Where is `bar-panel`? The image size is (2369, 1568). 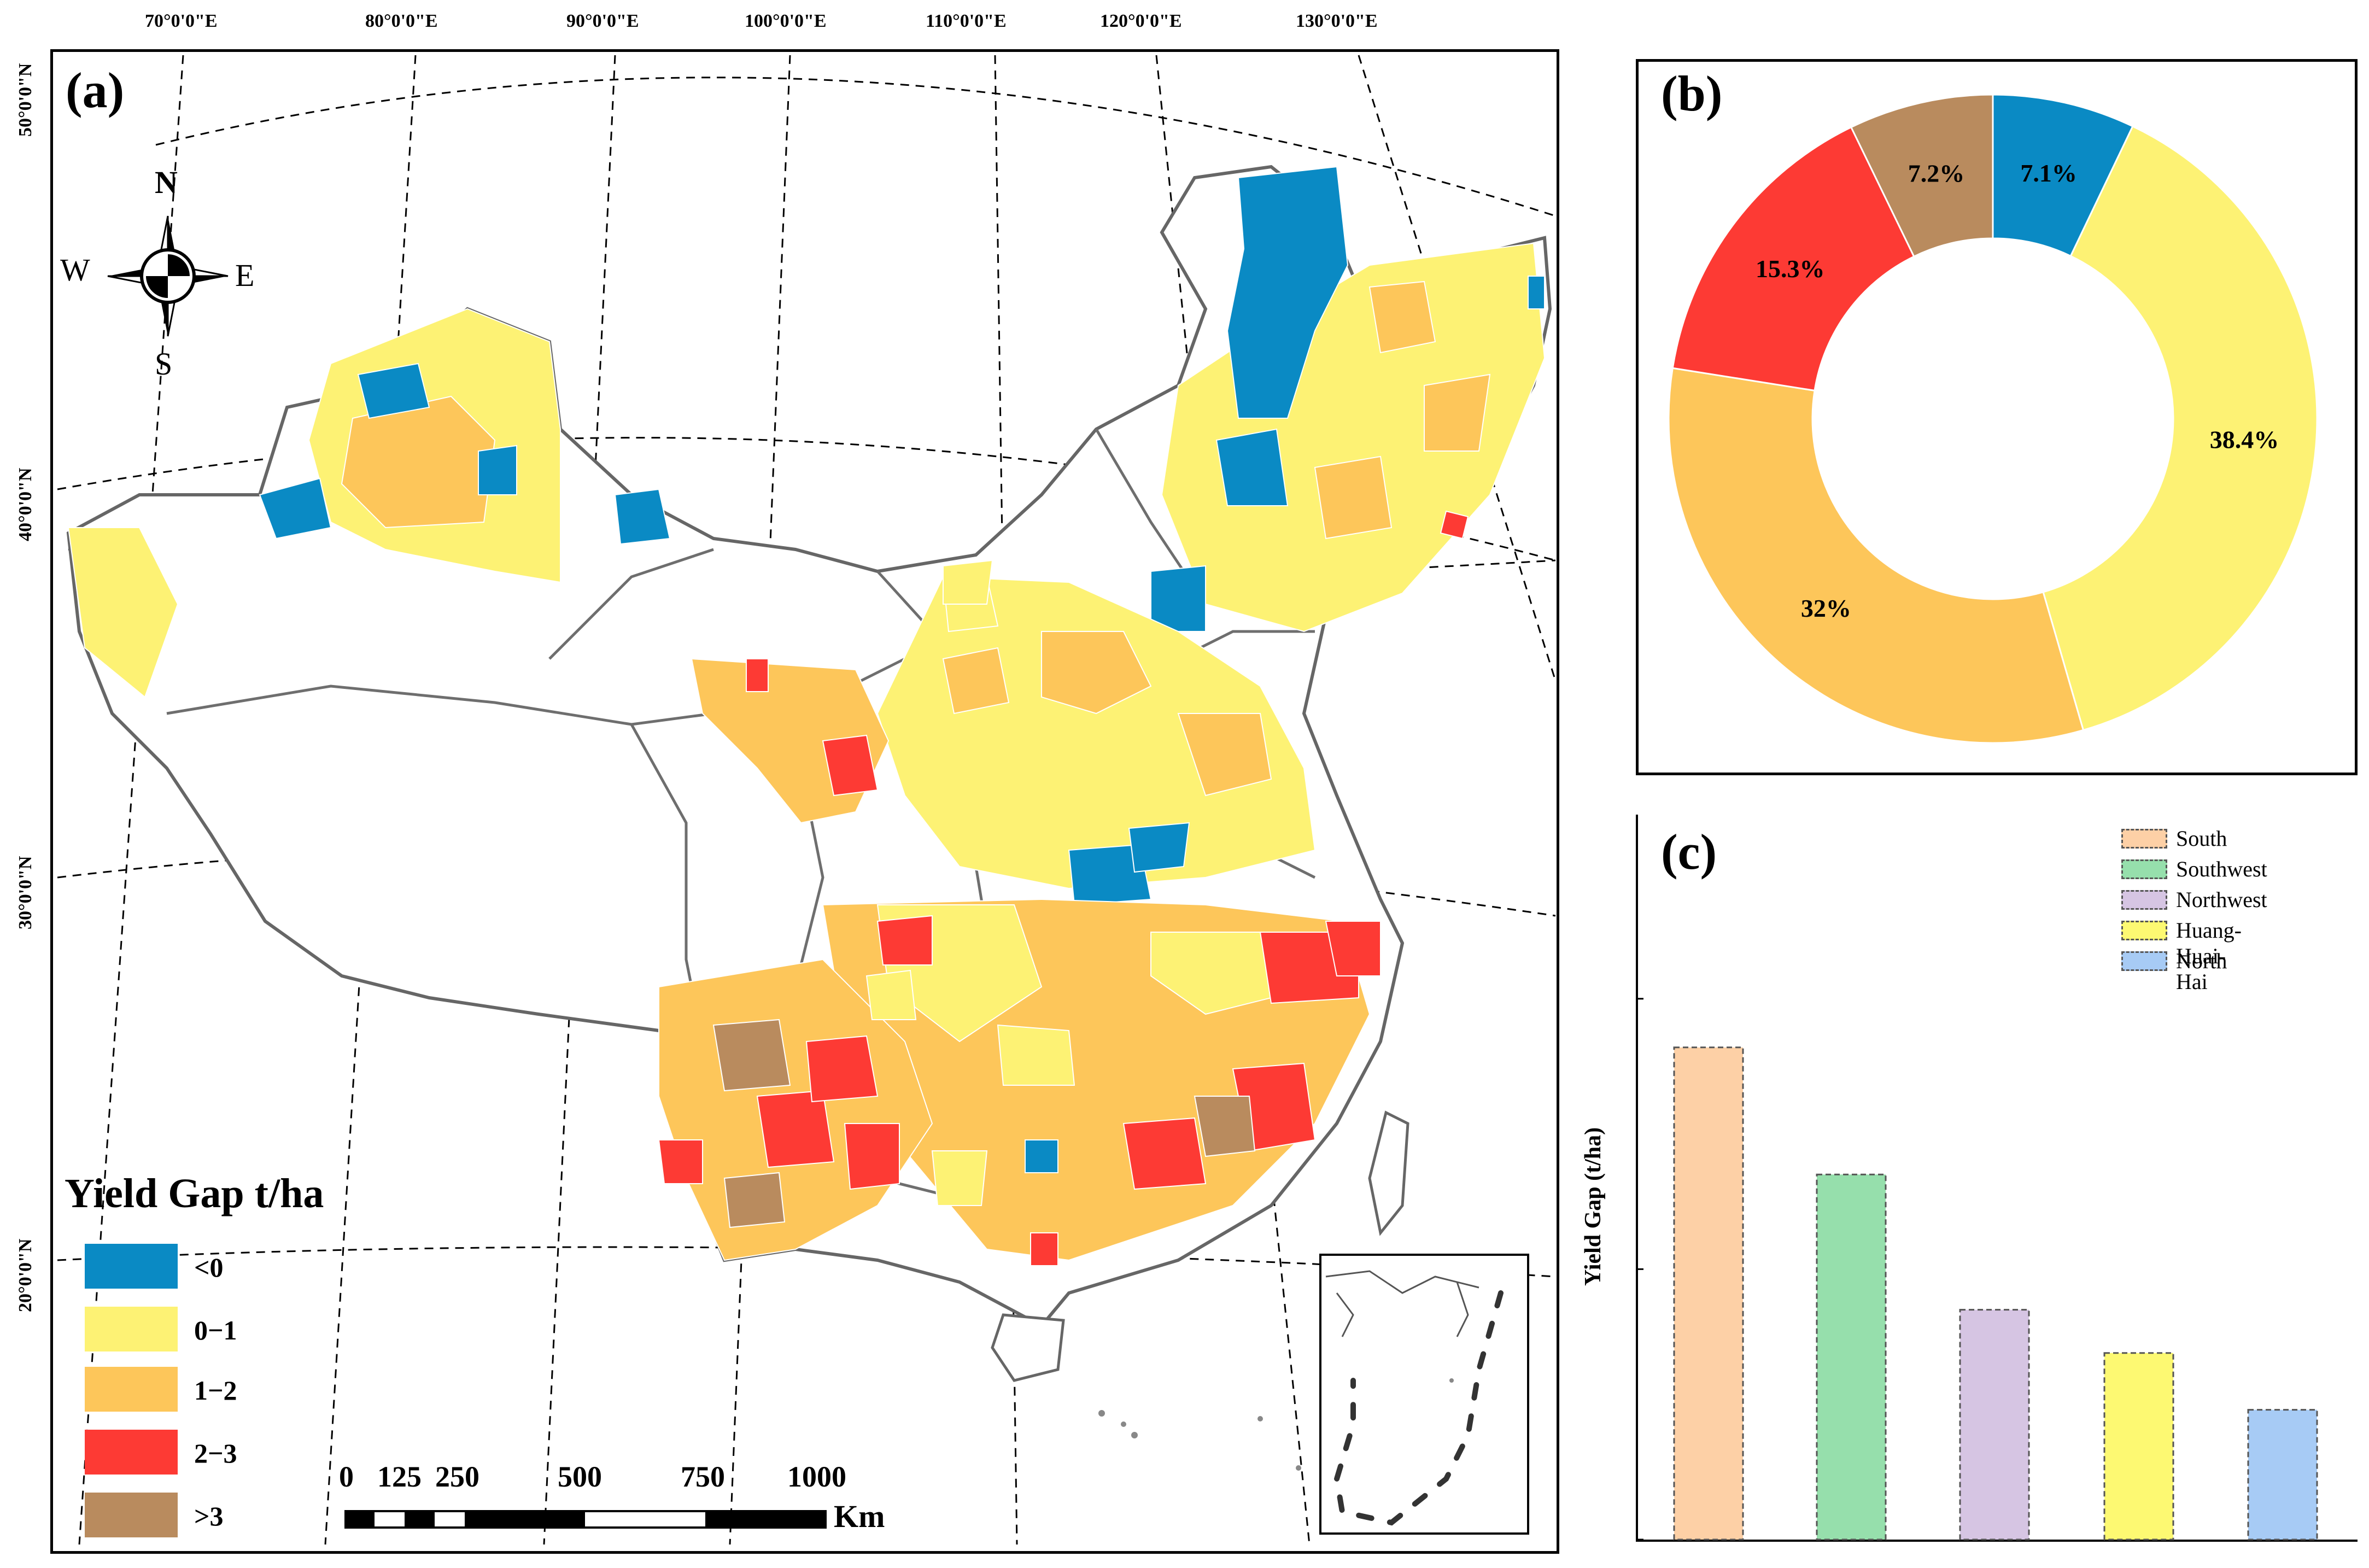 bar-panel is located at coordinates (1997, 1178).